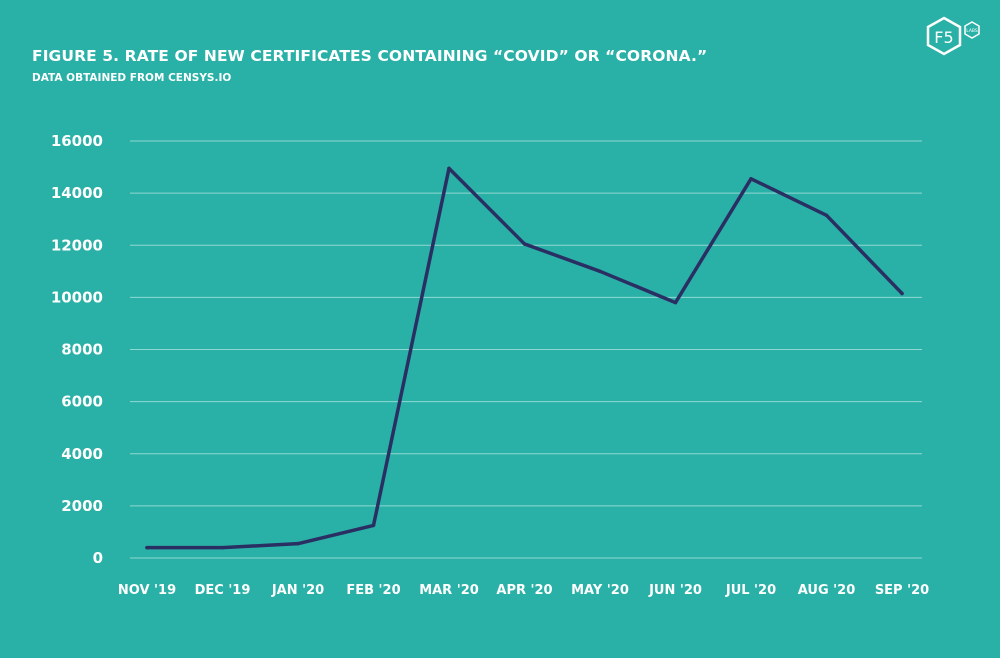 This screenshot has height=658, width=1000. What do you see at coordinates (902, 590) in the screenshot?
I see `x-tick-label: SEP '20` at bounding box center [902, 590].